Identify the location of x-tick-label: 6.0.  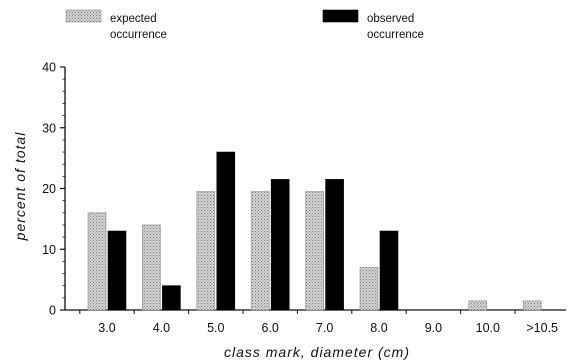
(270, 328).